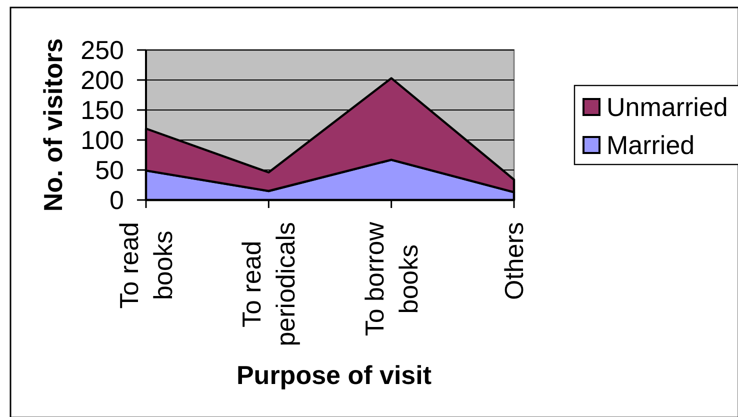 This screenshot has height=417, width=738. Describe the element at coordinates (53, 125) in the screenshot. I see `y-axis-title: No. of visitors` at that location.